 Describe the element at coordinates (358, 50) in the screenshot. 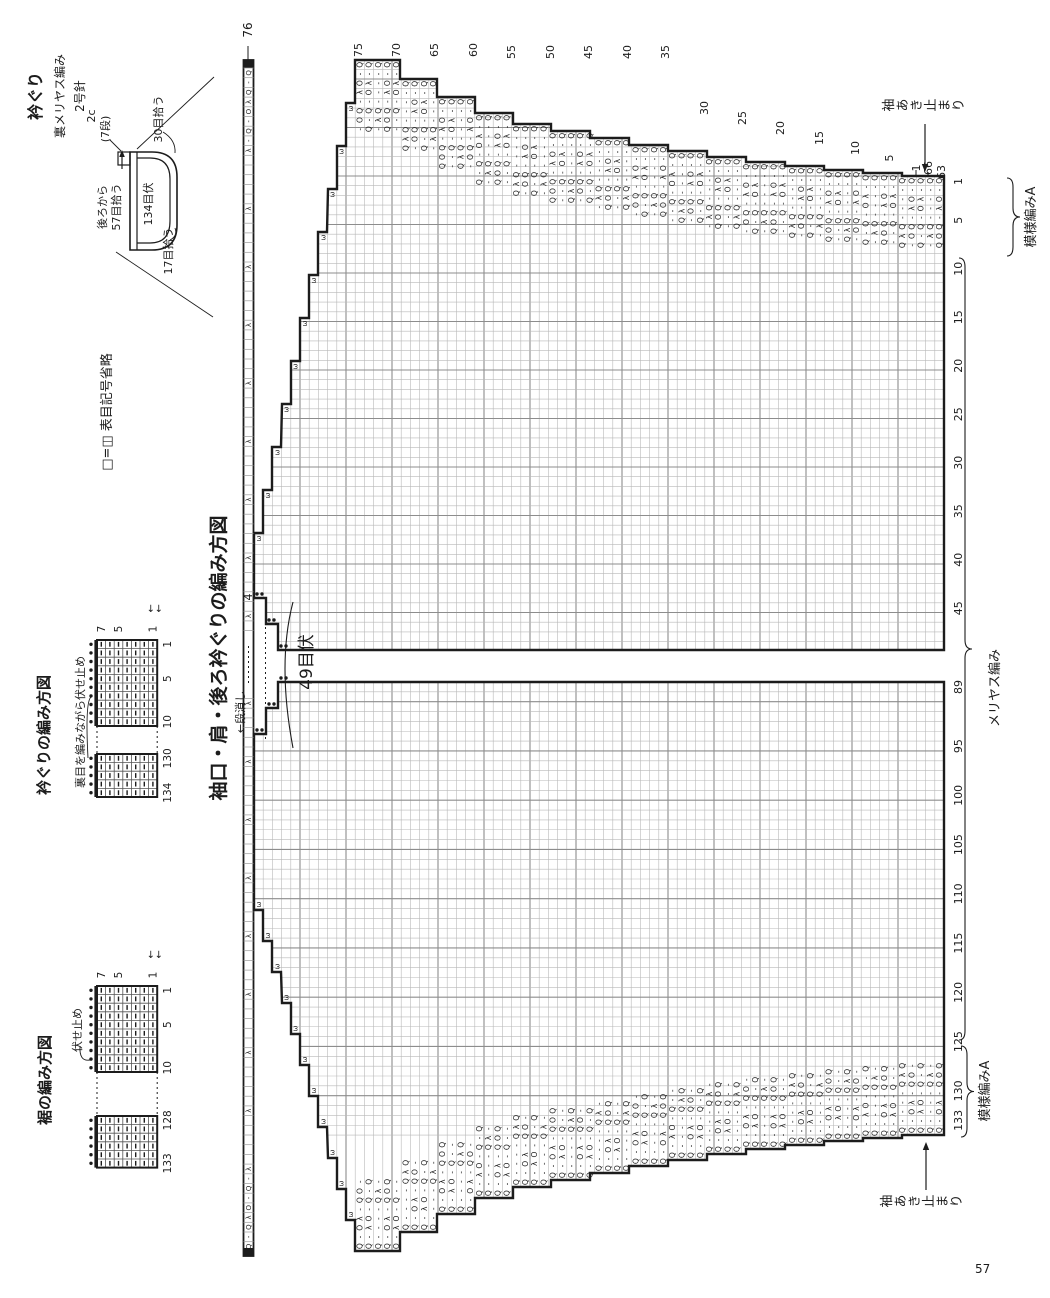

I see `svg-text: 75` at that location.